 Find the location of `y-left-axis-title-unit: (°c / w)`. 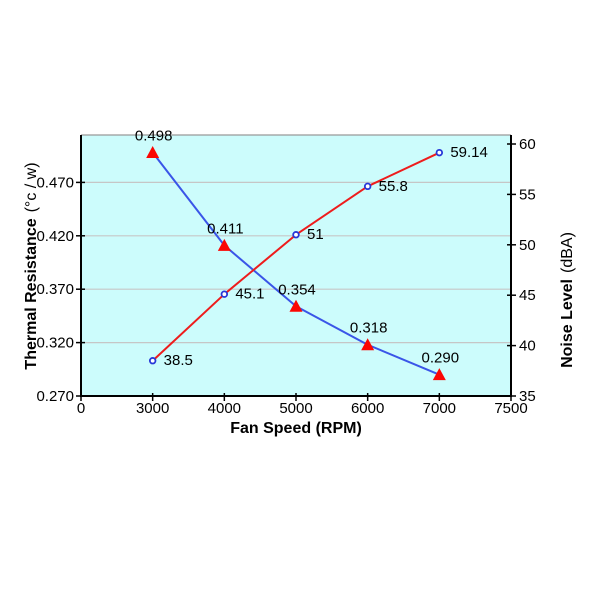

y-left-axis-title-unit: (°c / w) is located at coordinates (31, 187).